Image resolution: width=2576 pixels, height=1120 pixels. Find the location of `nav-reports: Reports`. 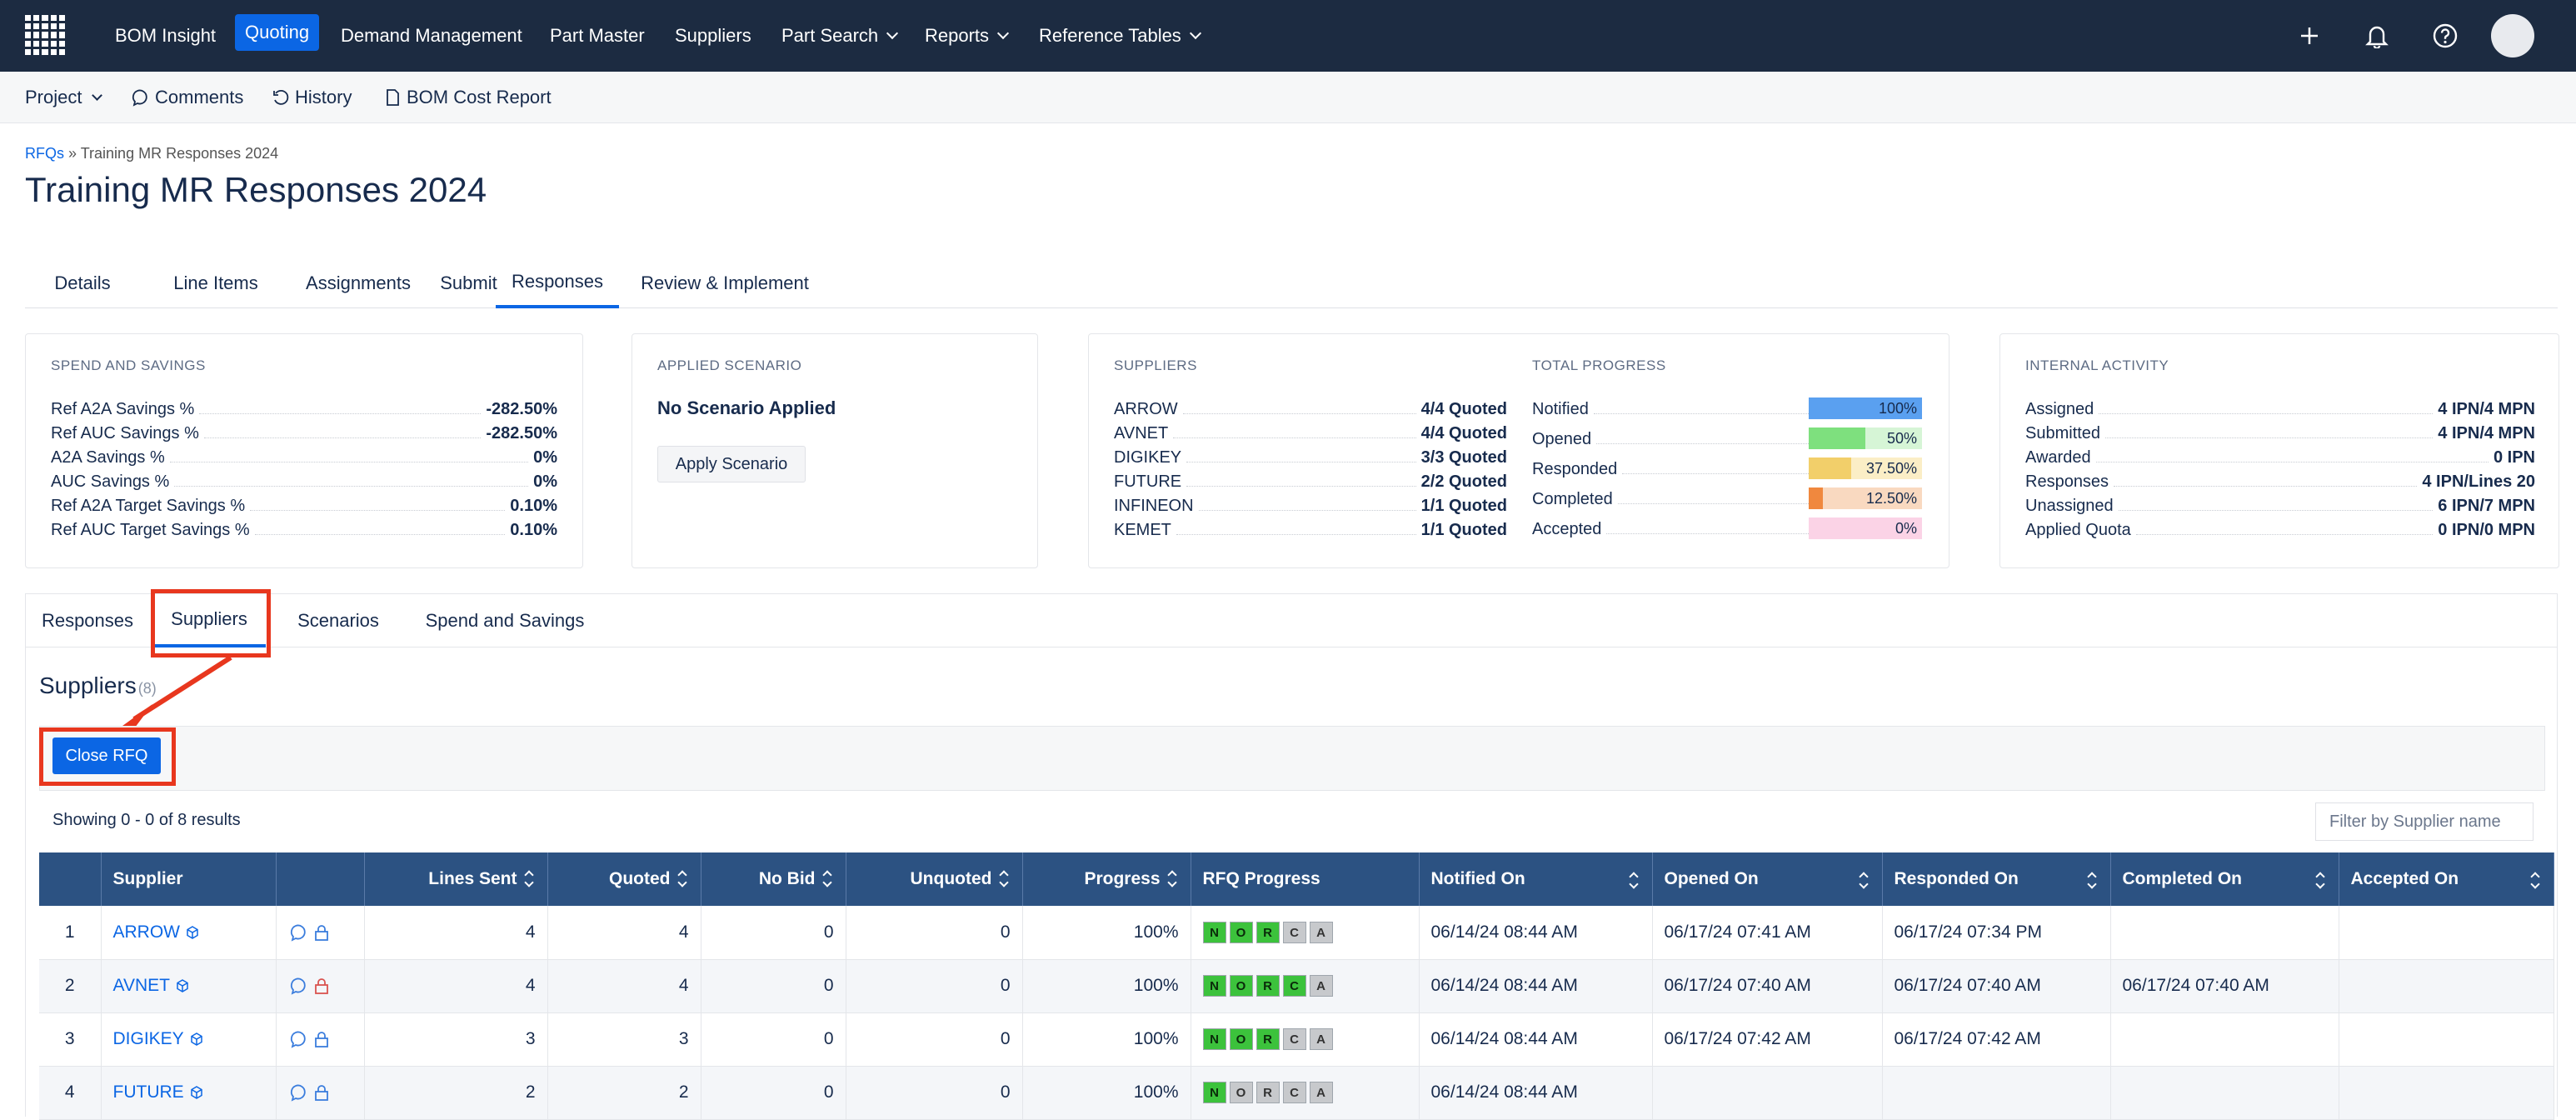

nav-reports: Reports is located at coordinates (967, 36).